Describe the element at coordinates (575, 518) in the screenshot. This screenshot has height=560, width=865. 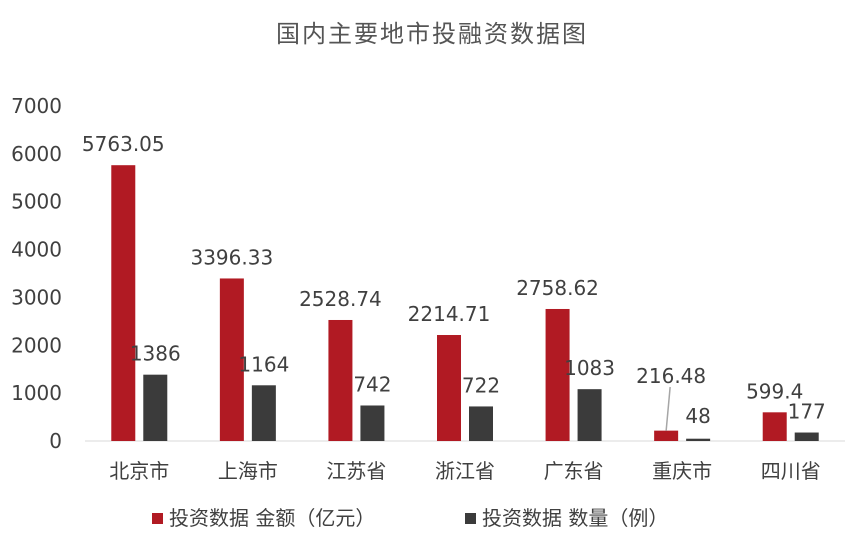
I see `legend-label: 投资数据 数量（例）` at that location.